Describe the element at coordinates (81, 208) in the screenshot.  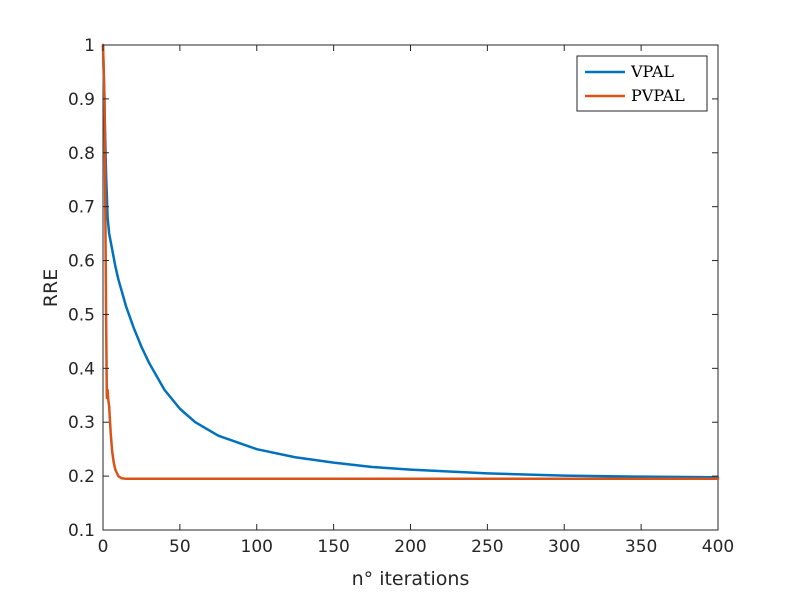
I see `y-tick-label: 0.7` at that location.